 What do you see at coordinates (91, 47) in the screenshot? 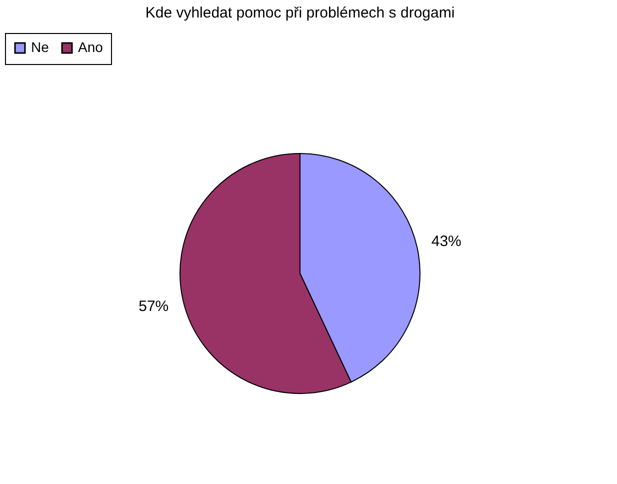
I see `legend-label: Ano` at bounding box center [91, 47].